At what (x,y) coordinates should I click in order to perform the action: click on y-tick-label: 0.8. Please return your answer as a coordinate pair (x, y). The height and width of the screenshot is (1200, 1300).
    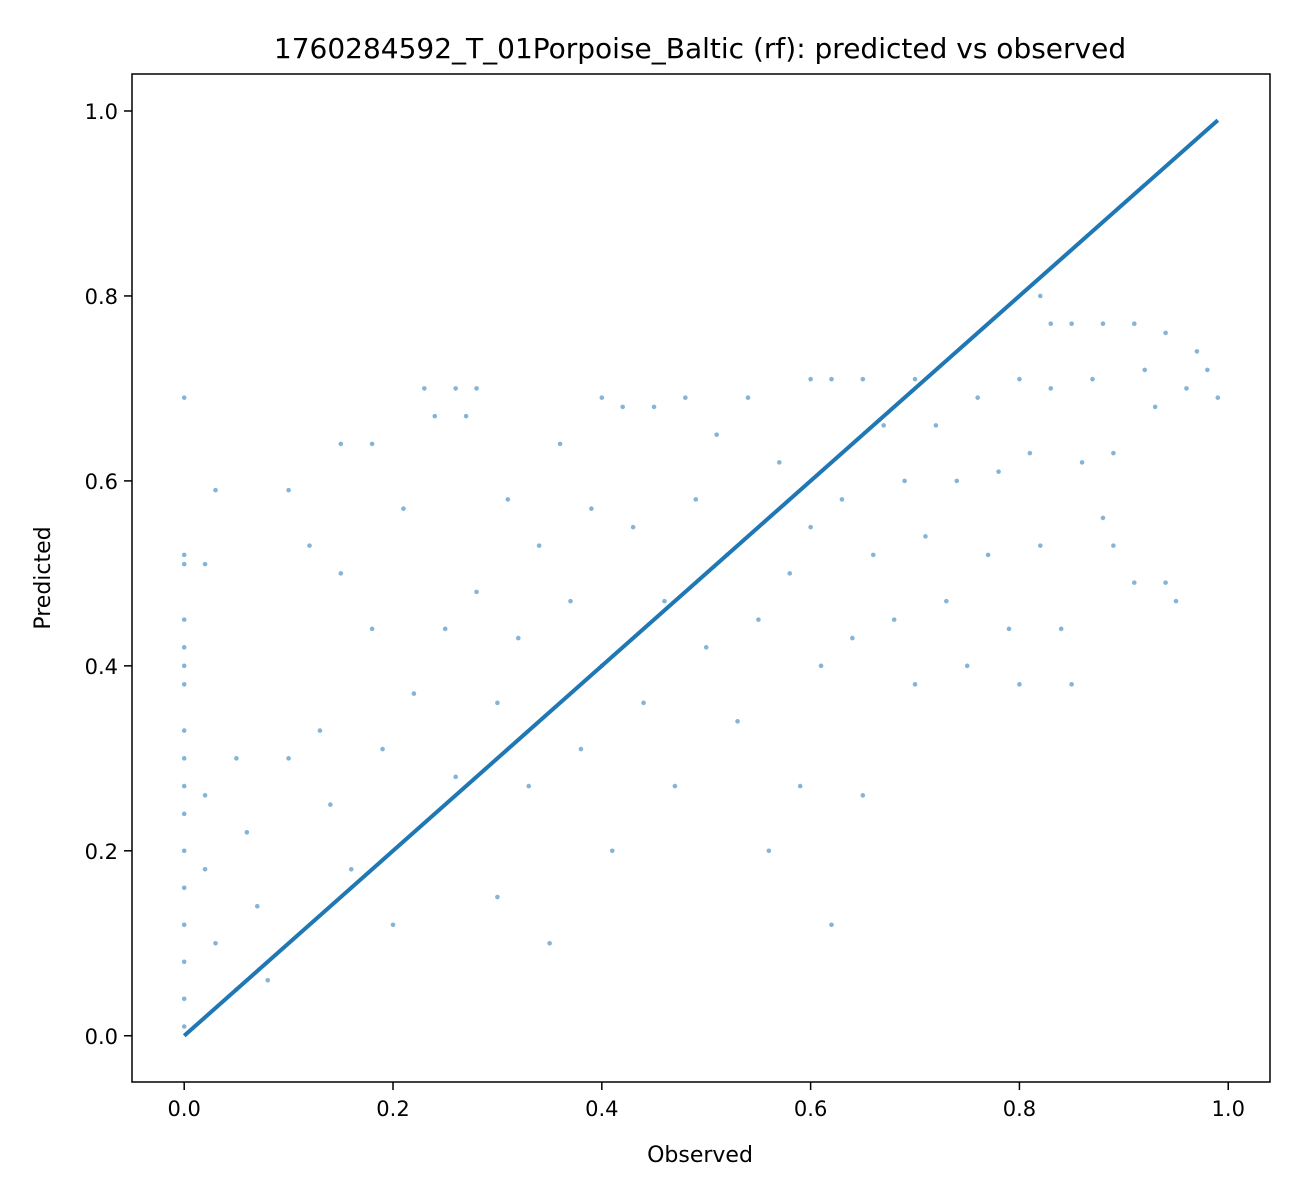
    Looking at the image, I should click on (101, 297).